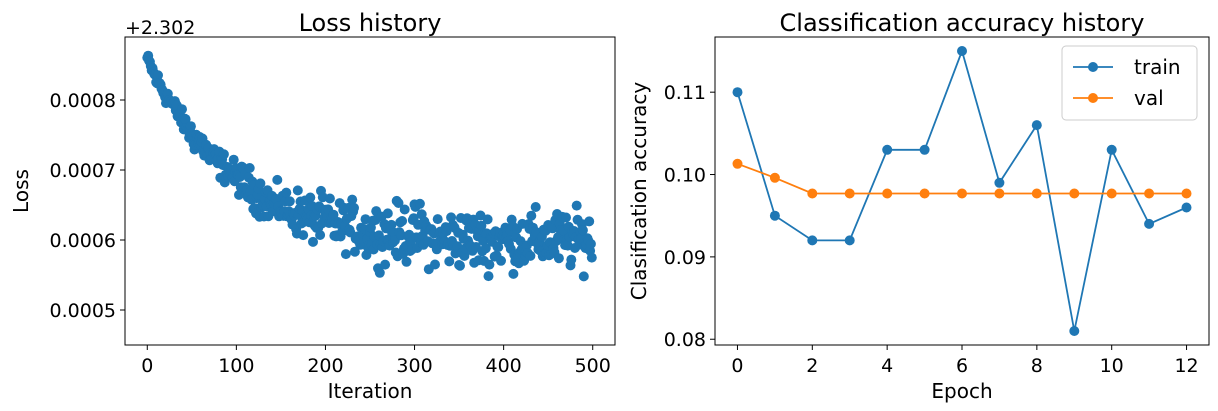  Describe the element at coordinates (685, 258) in the screenshot. I see `accuracy-y-tick-label: 0.09` at that location.